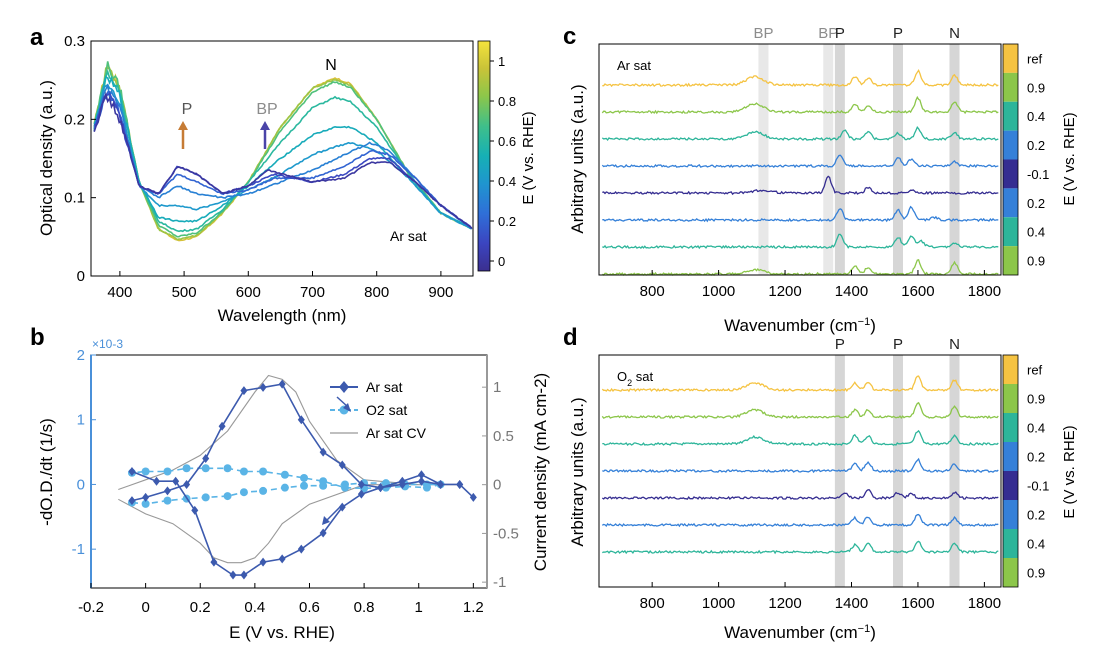  Describe the element at coordinates (873, 632) in the screenshot. I see `panel-d-x-axis-label-close: )` at that location.